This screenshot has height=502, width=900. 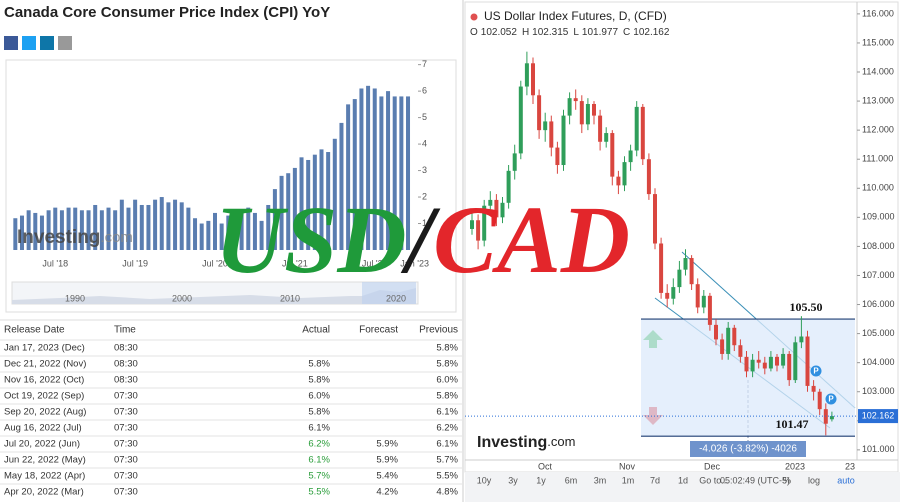 What do you see at coordinates (126, 380) in the screenshot?
I see `table-cell: 08:30` at bounding box center [126, 380].